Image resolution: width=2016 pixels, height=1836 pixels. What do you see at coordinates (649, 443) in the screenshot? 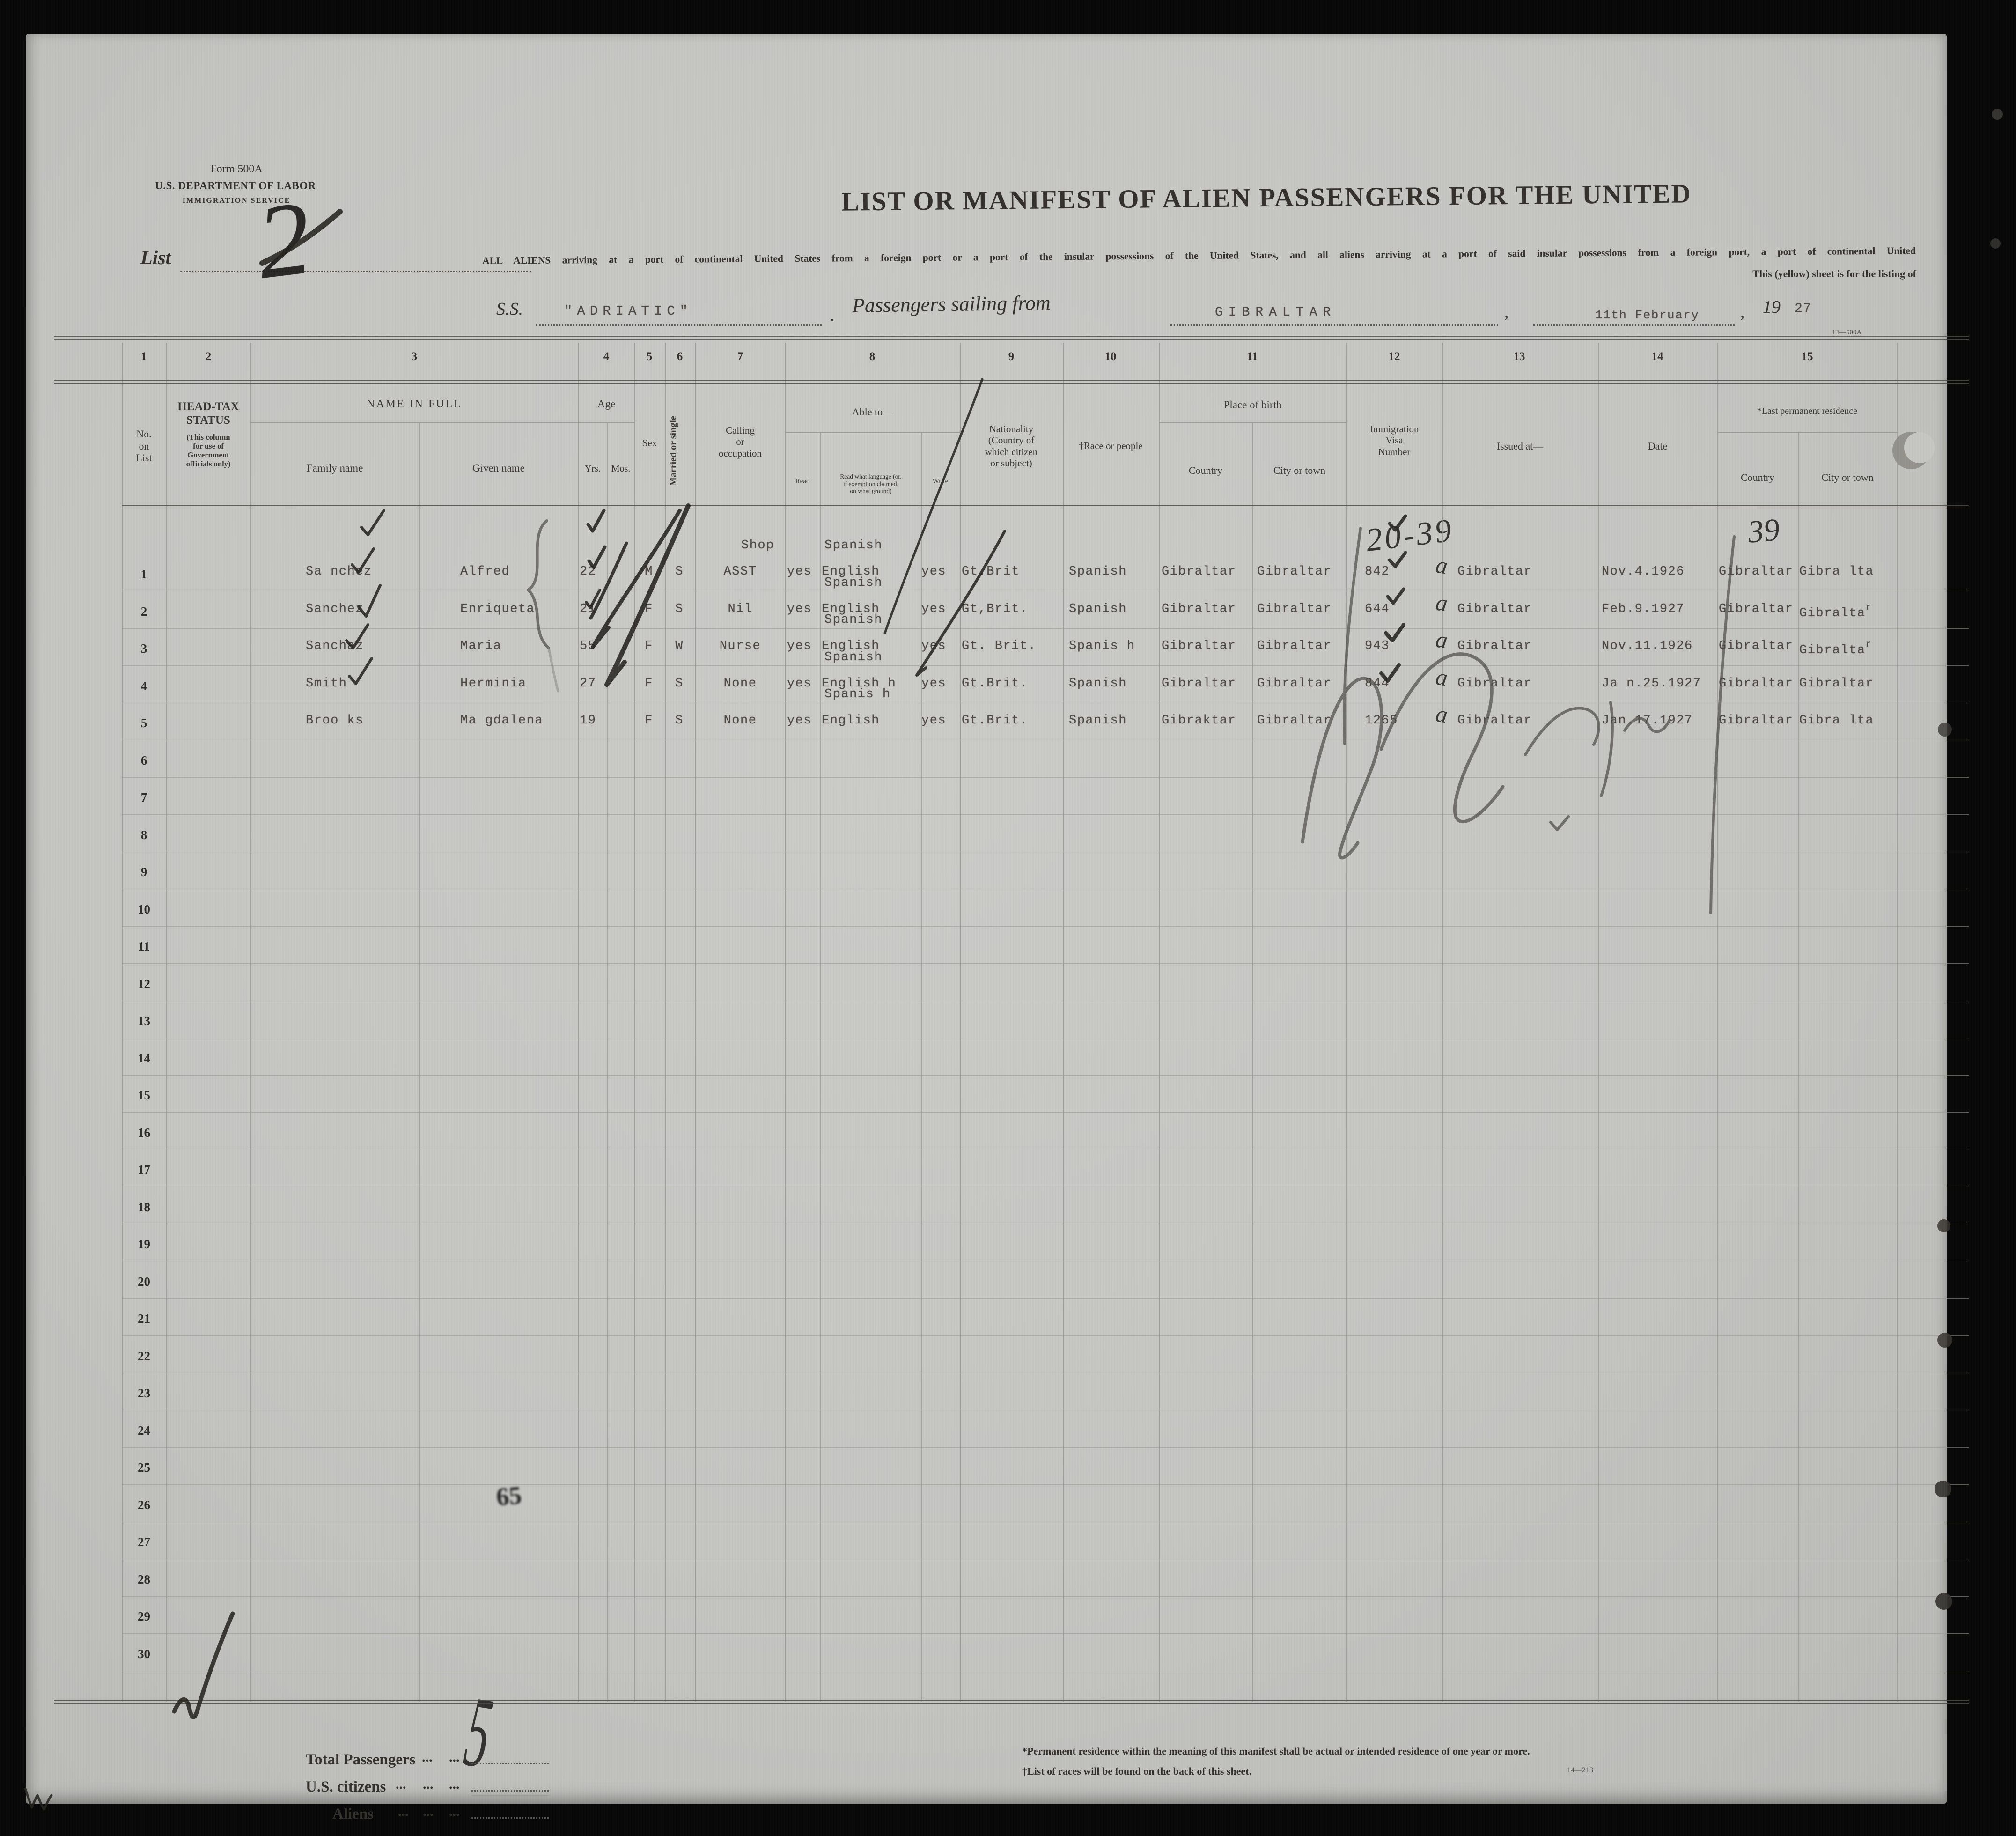
I see `header-sex: Sex` at bounding box center [649, 443].